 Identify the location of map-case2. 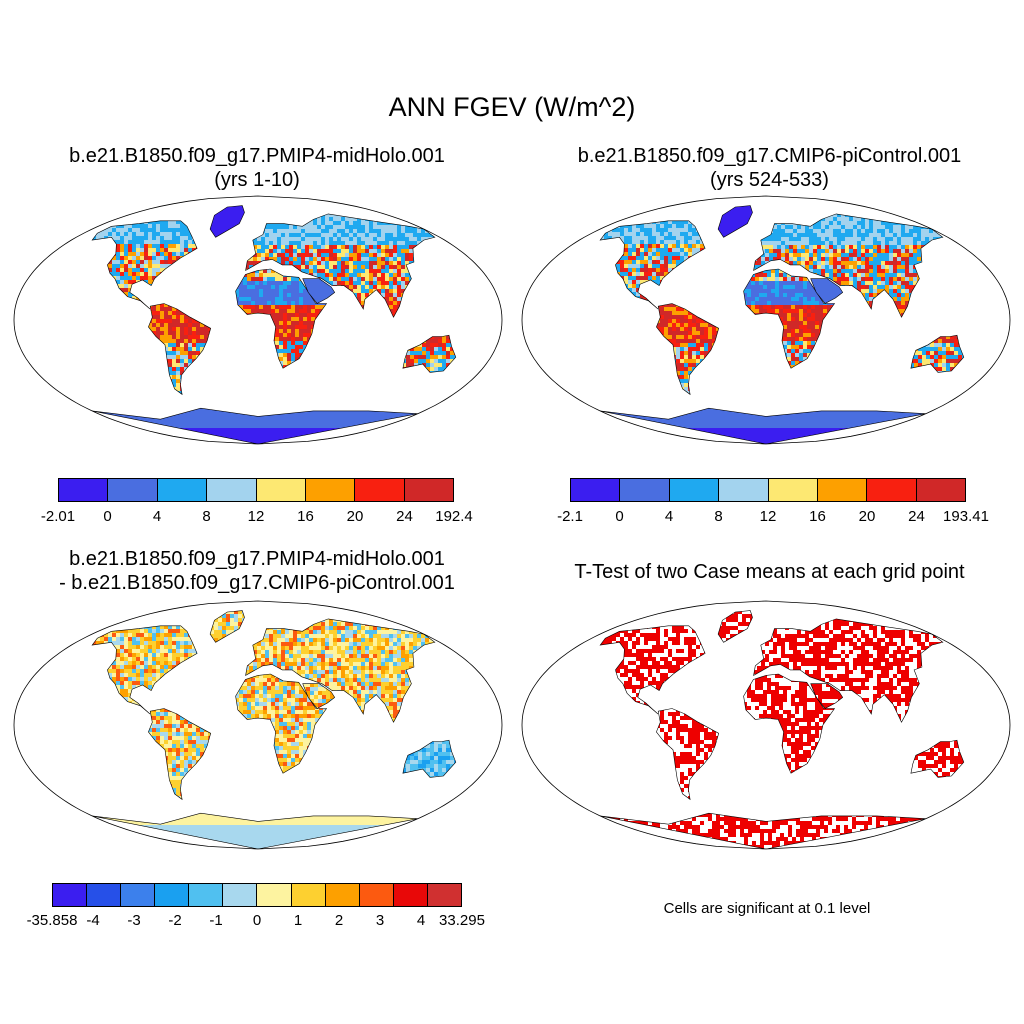
(766, 320).